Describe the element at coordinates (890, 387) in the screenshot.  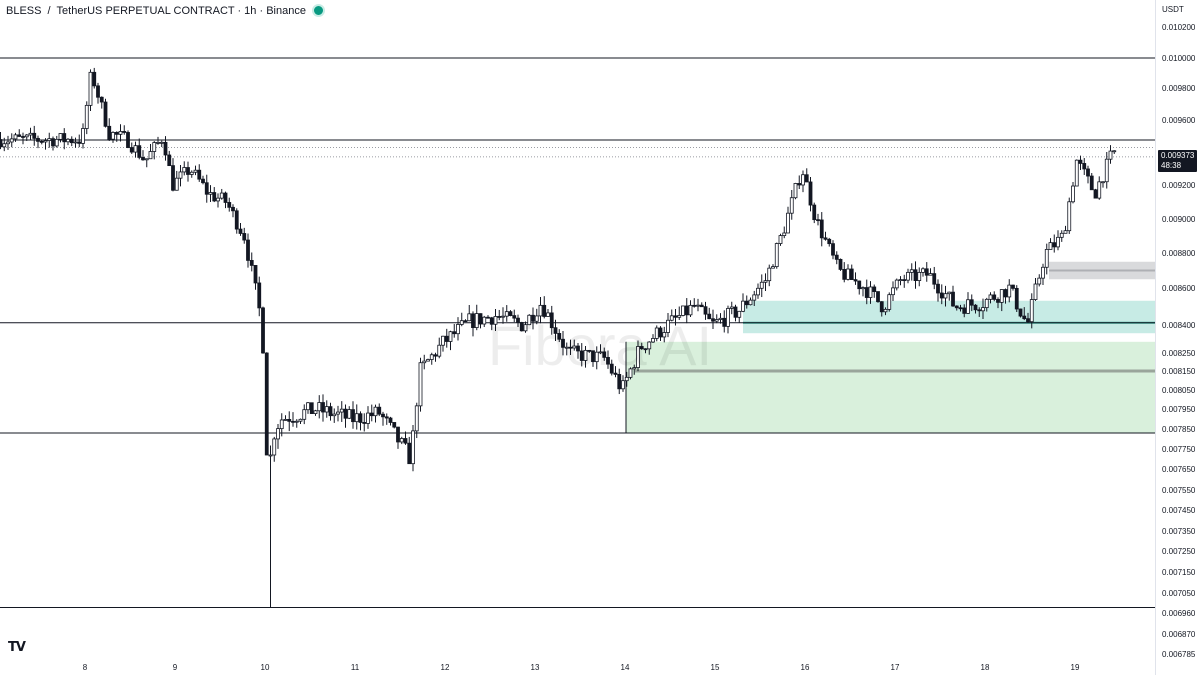
I see `demand-zone-green` at that location.